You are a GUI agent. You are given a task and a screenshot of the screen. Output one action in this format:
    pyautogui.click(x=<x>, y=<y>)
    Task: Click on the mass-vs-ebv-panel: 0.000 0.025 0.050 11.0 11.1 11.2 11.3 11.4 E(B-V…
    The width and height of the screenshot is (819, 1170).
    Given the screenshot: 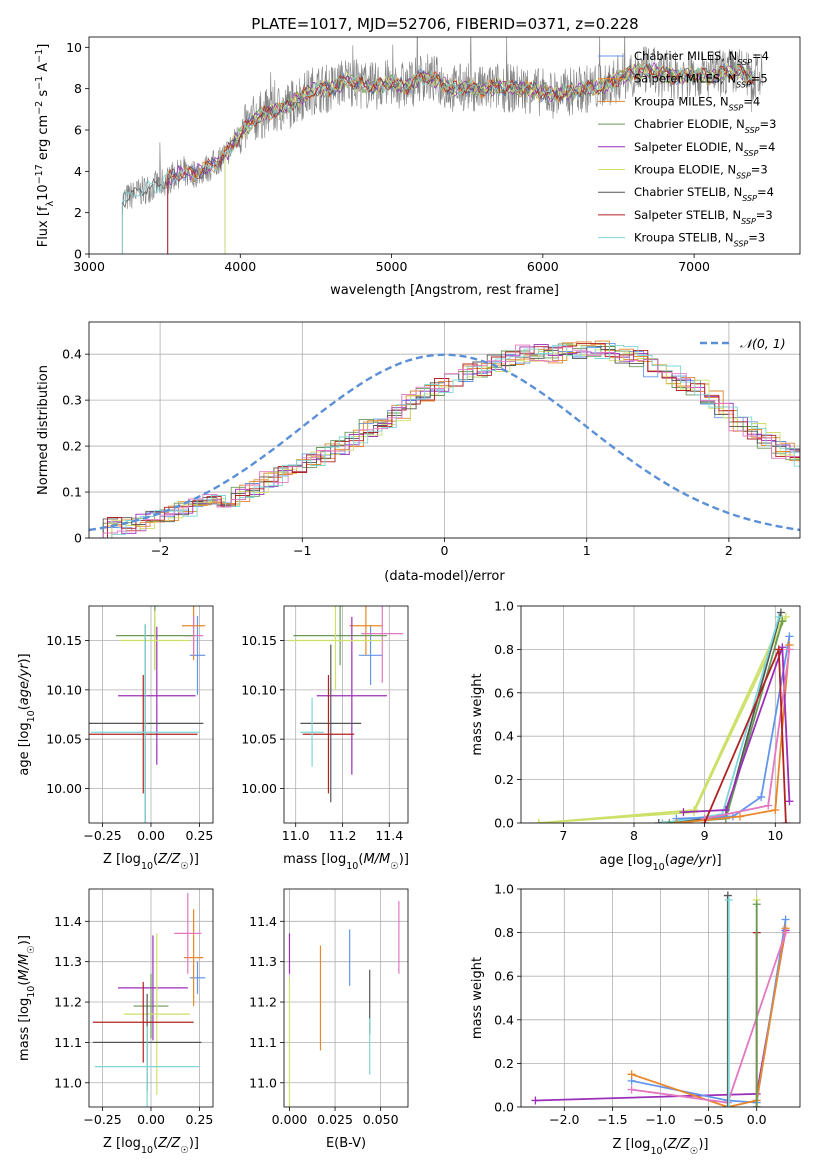 What is the action you would take?
    pyautogui.click(x=329, y=1019)
    